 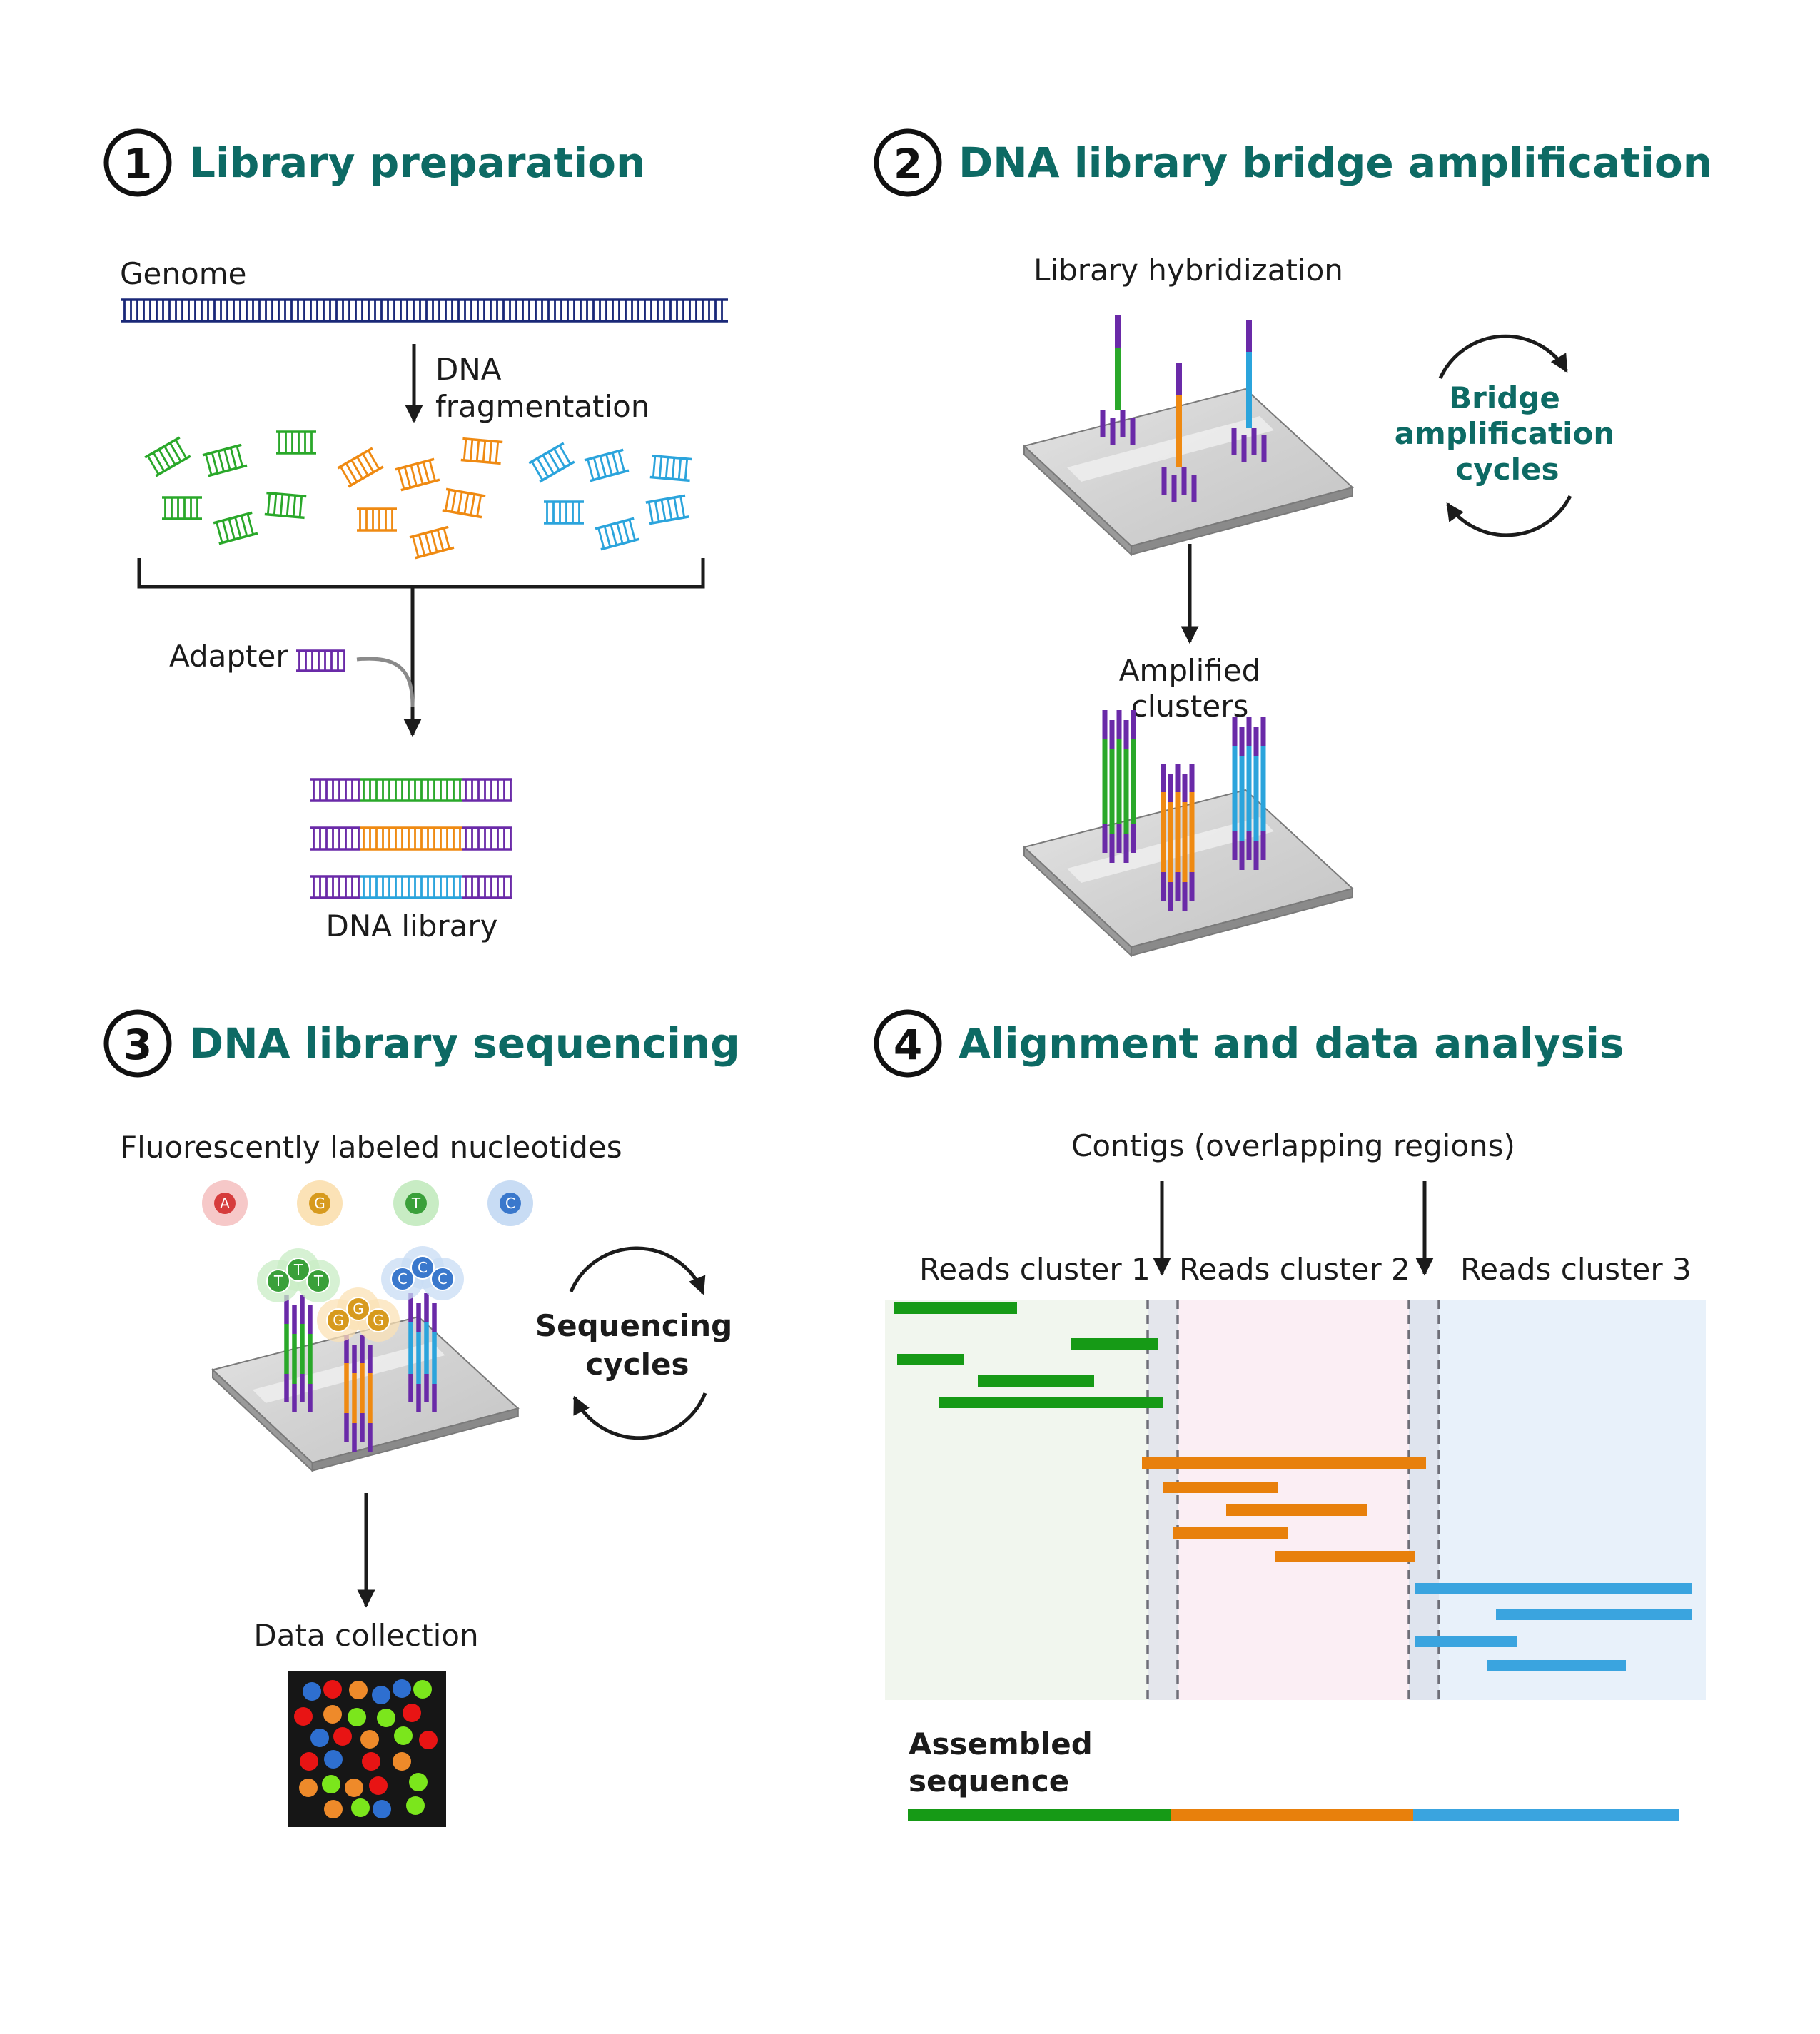 What do you see at coordinates (418, 495) in the screenshot?
I see `dna-fragments` at bounding box center [418, 495].